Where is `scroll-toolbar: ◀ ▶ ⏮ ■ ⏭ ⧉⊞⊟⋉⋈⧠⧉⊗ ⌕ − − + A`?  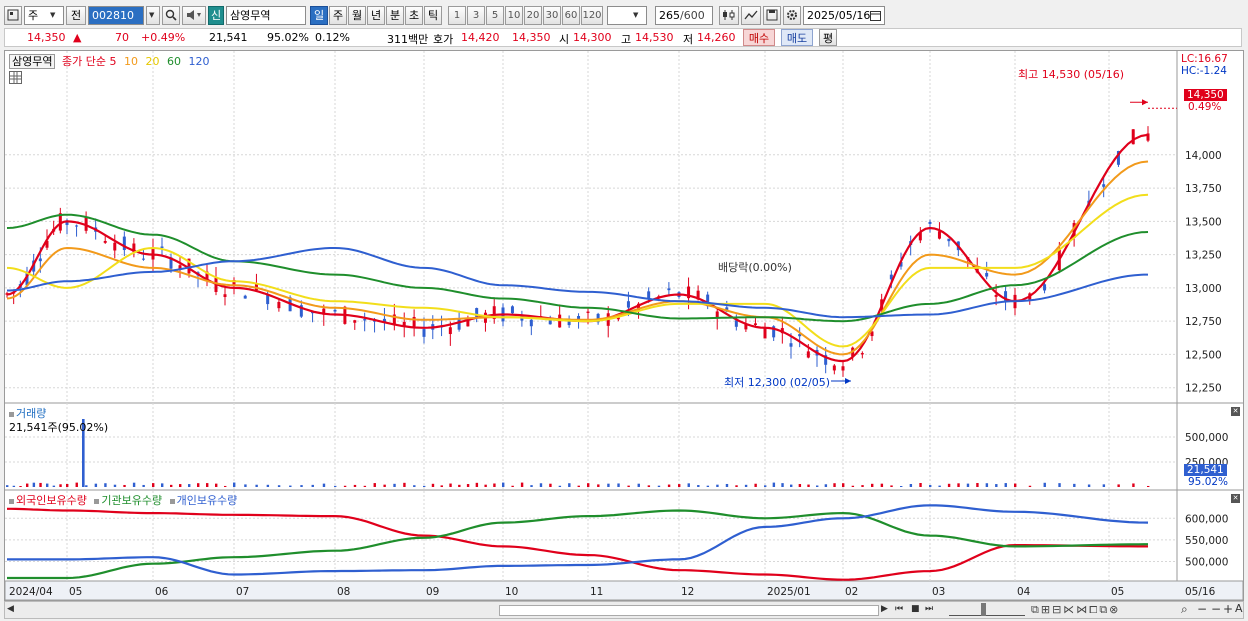 scroll-toolbar: ◀ ▶ ⏮ ■ ⏭ ⧉⊞⊟⋉⋈⧠⧉⊗ ⌕ − − + A is located at coordinates (624, 610).